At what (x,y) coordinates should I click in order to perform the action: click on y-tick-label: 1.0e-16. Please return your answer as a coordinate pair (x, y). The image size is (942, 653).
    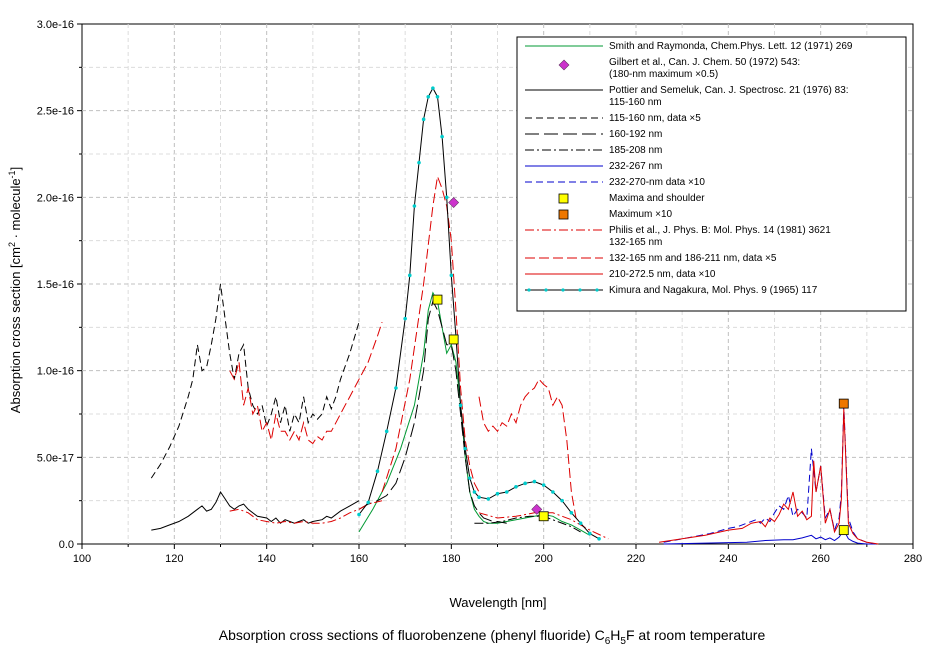
    Looking at the image, I should click on (55, 372).